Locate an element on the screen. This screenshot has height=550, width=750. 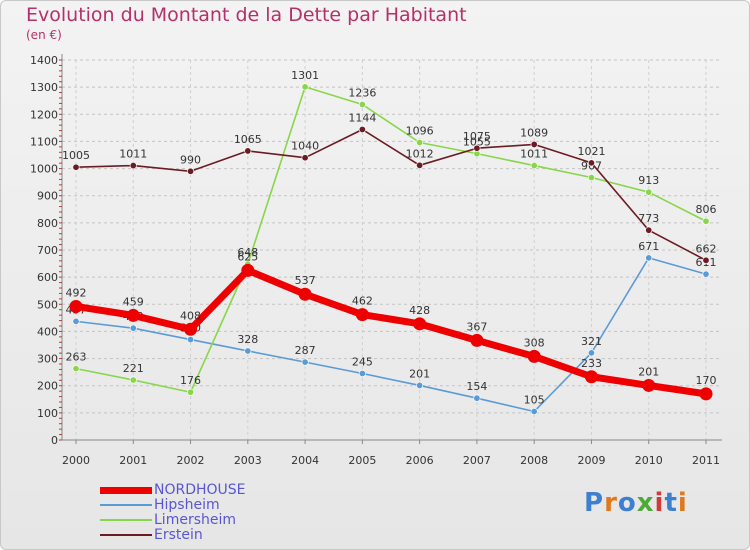
x-tick-label: 2010 is located at coordinates (649, 460).